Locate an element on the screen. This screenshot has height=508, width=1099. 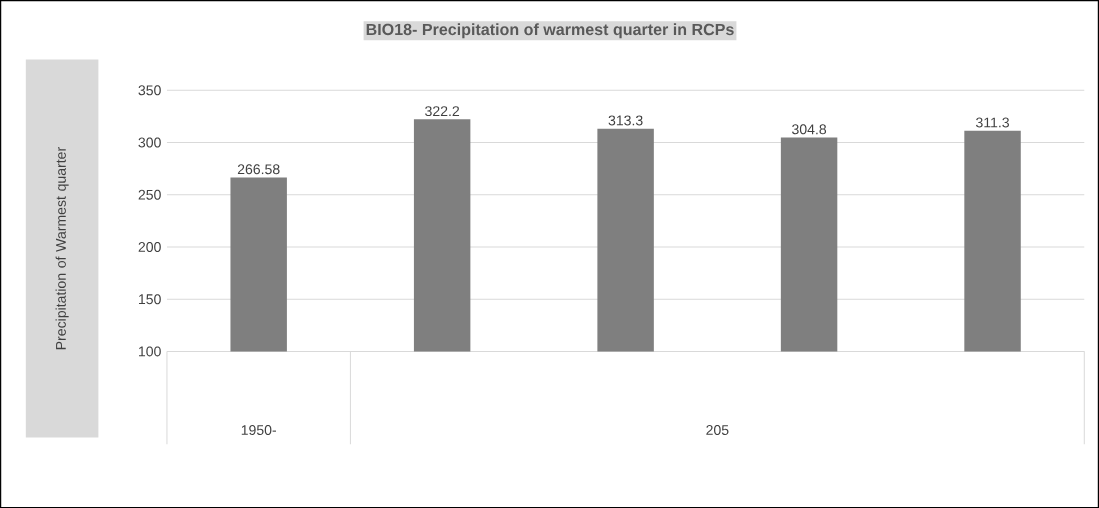
text: 1950- is located at coordinates (259, 429).